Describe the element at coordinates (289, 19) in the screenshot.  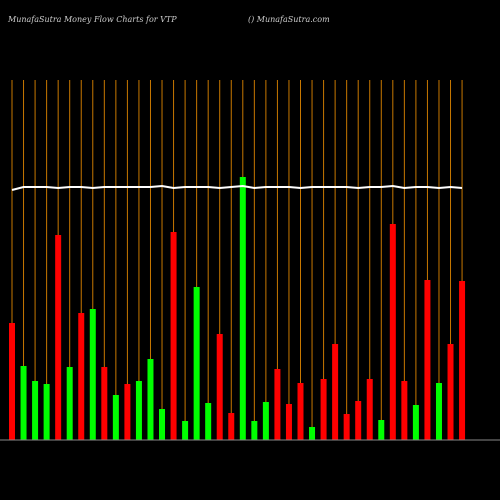
I see `chart-subtitle: () MunafaSutra.com` at that location.